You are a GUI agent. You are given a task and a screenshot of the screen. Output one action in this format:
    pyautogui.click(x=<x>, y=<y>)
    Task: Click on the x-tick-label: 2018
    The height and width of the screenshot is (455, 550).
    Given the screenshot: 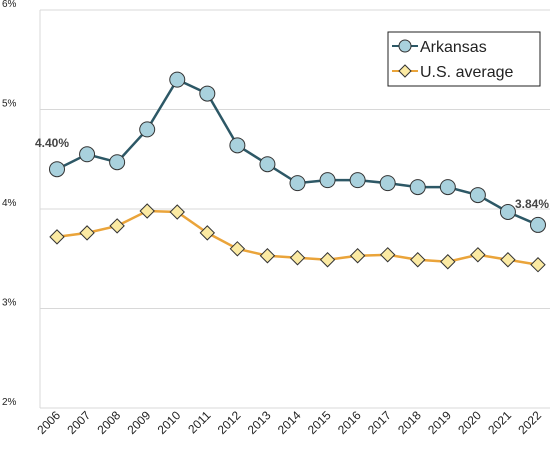 What is the action you would take?
    pyautogui.click(x=409, y=422)
    